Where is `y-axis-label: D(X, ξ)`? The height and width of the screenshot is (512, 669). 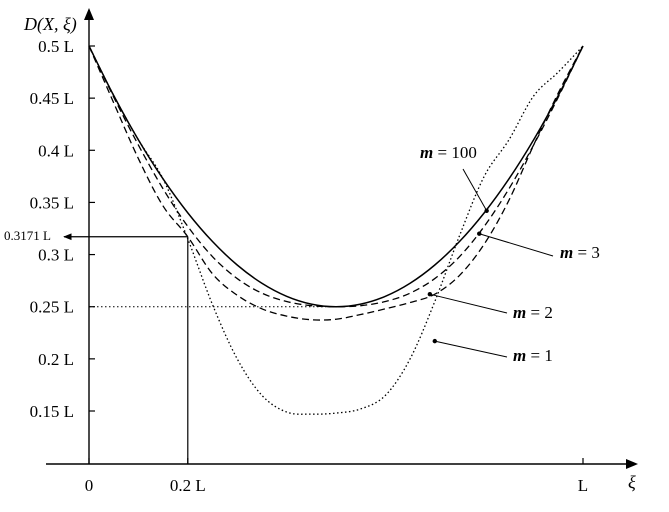 y-axis-label: D(X, ξ) is located at coordinates (50, 24).